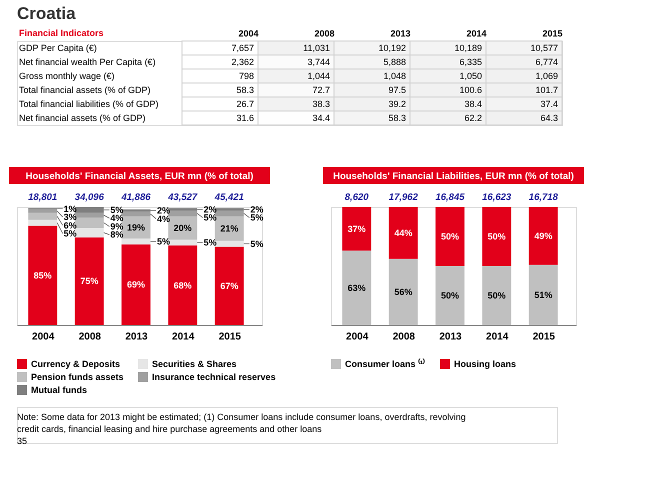  I want to click on data-label: 63%, so click(357, 287).